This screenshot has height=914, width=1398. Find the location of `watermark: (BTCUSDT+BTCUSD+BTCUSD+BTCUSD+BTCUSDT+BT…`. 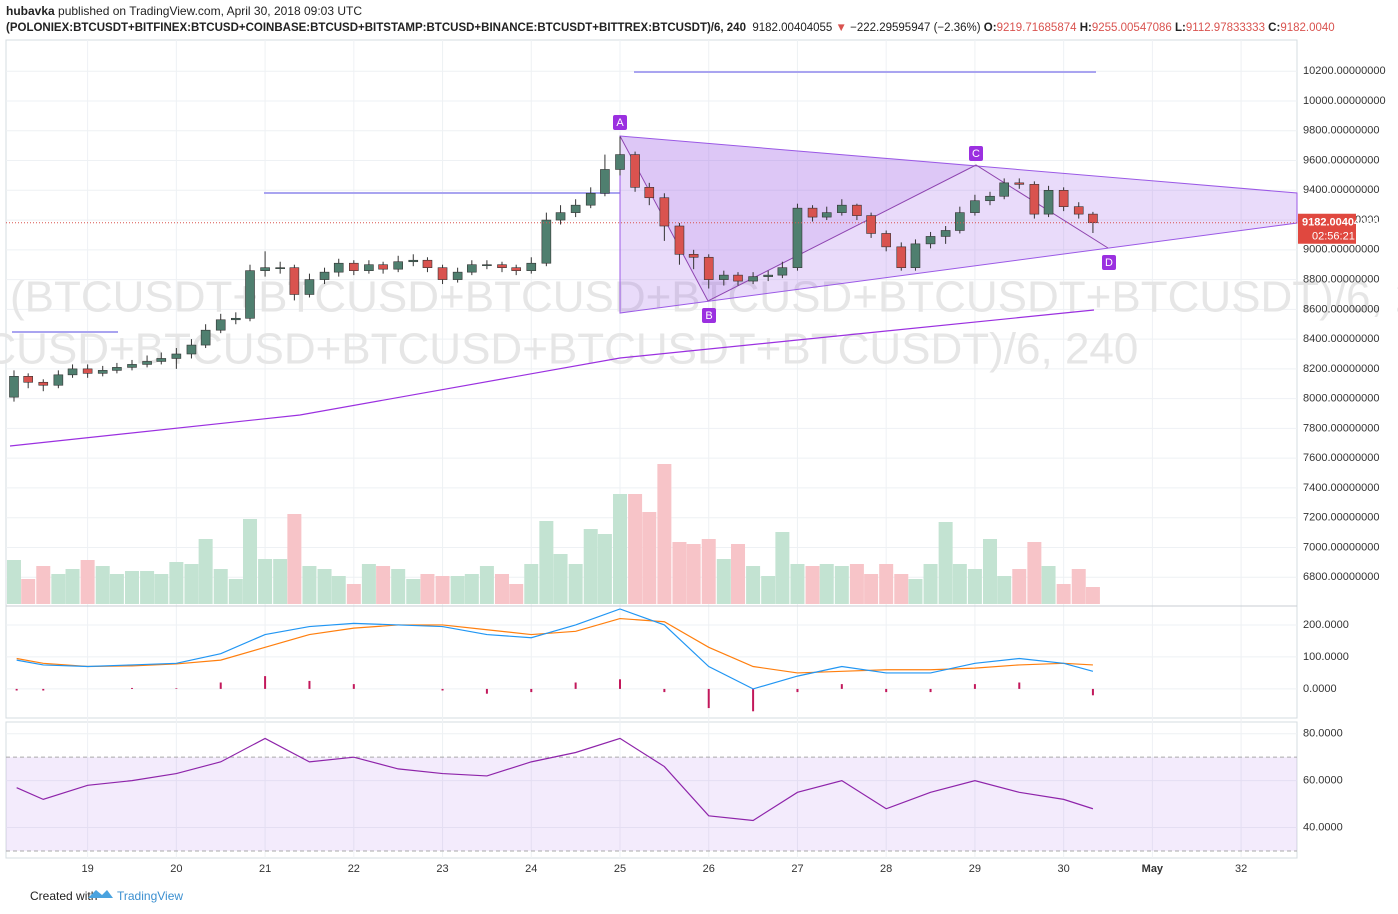

watermark: (BTCUSDT+BTCUSD+BTCUSD+BTCUSD+BTCUSDT+BT… is located at coordinates (569, 349).